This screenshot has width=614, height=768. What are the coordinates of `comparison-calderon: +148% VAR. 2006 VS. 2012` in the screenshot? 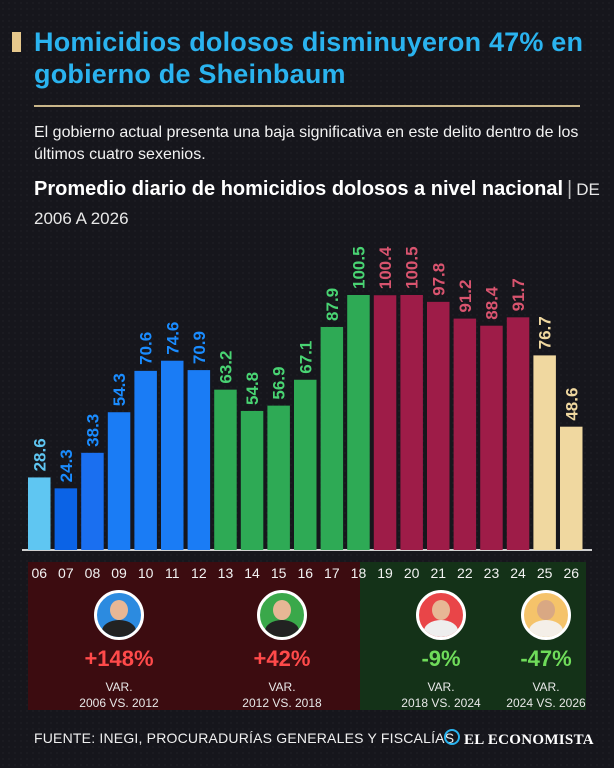 It's located at (119, 650).